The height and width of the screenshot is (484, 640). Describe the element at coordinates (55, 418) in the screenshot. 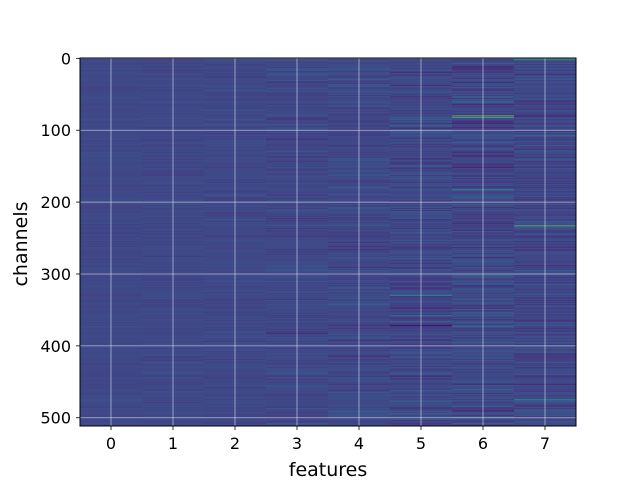

I see `y-tick-label: 500` at that location.